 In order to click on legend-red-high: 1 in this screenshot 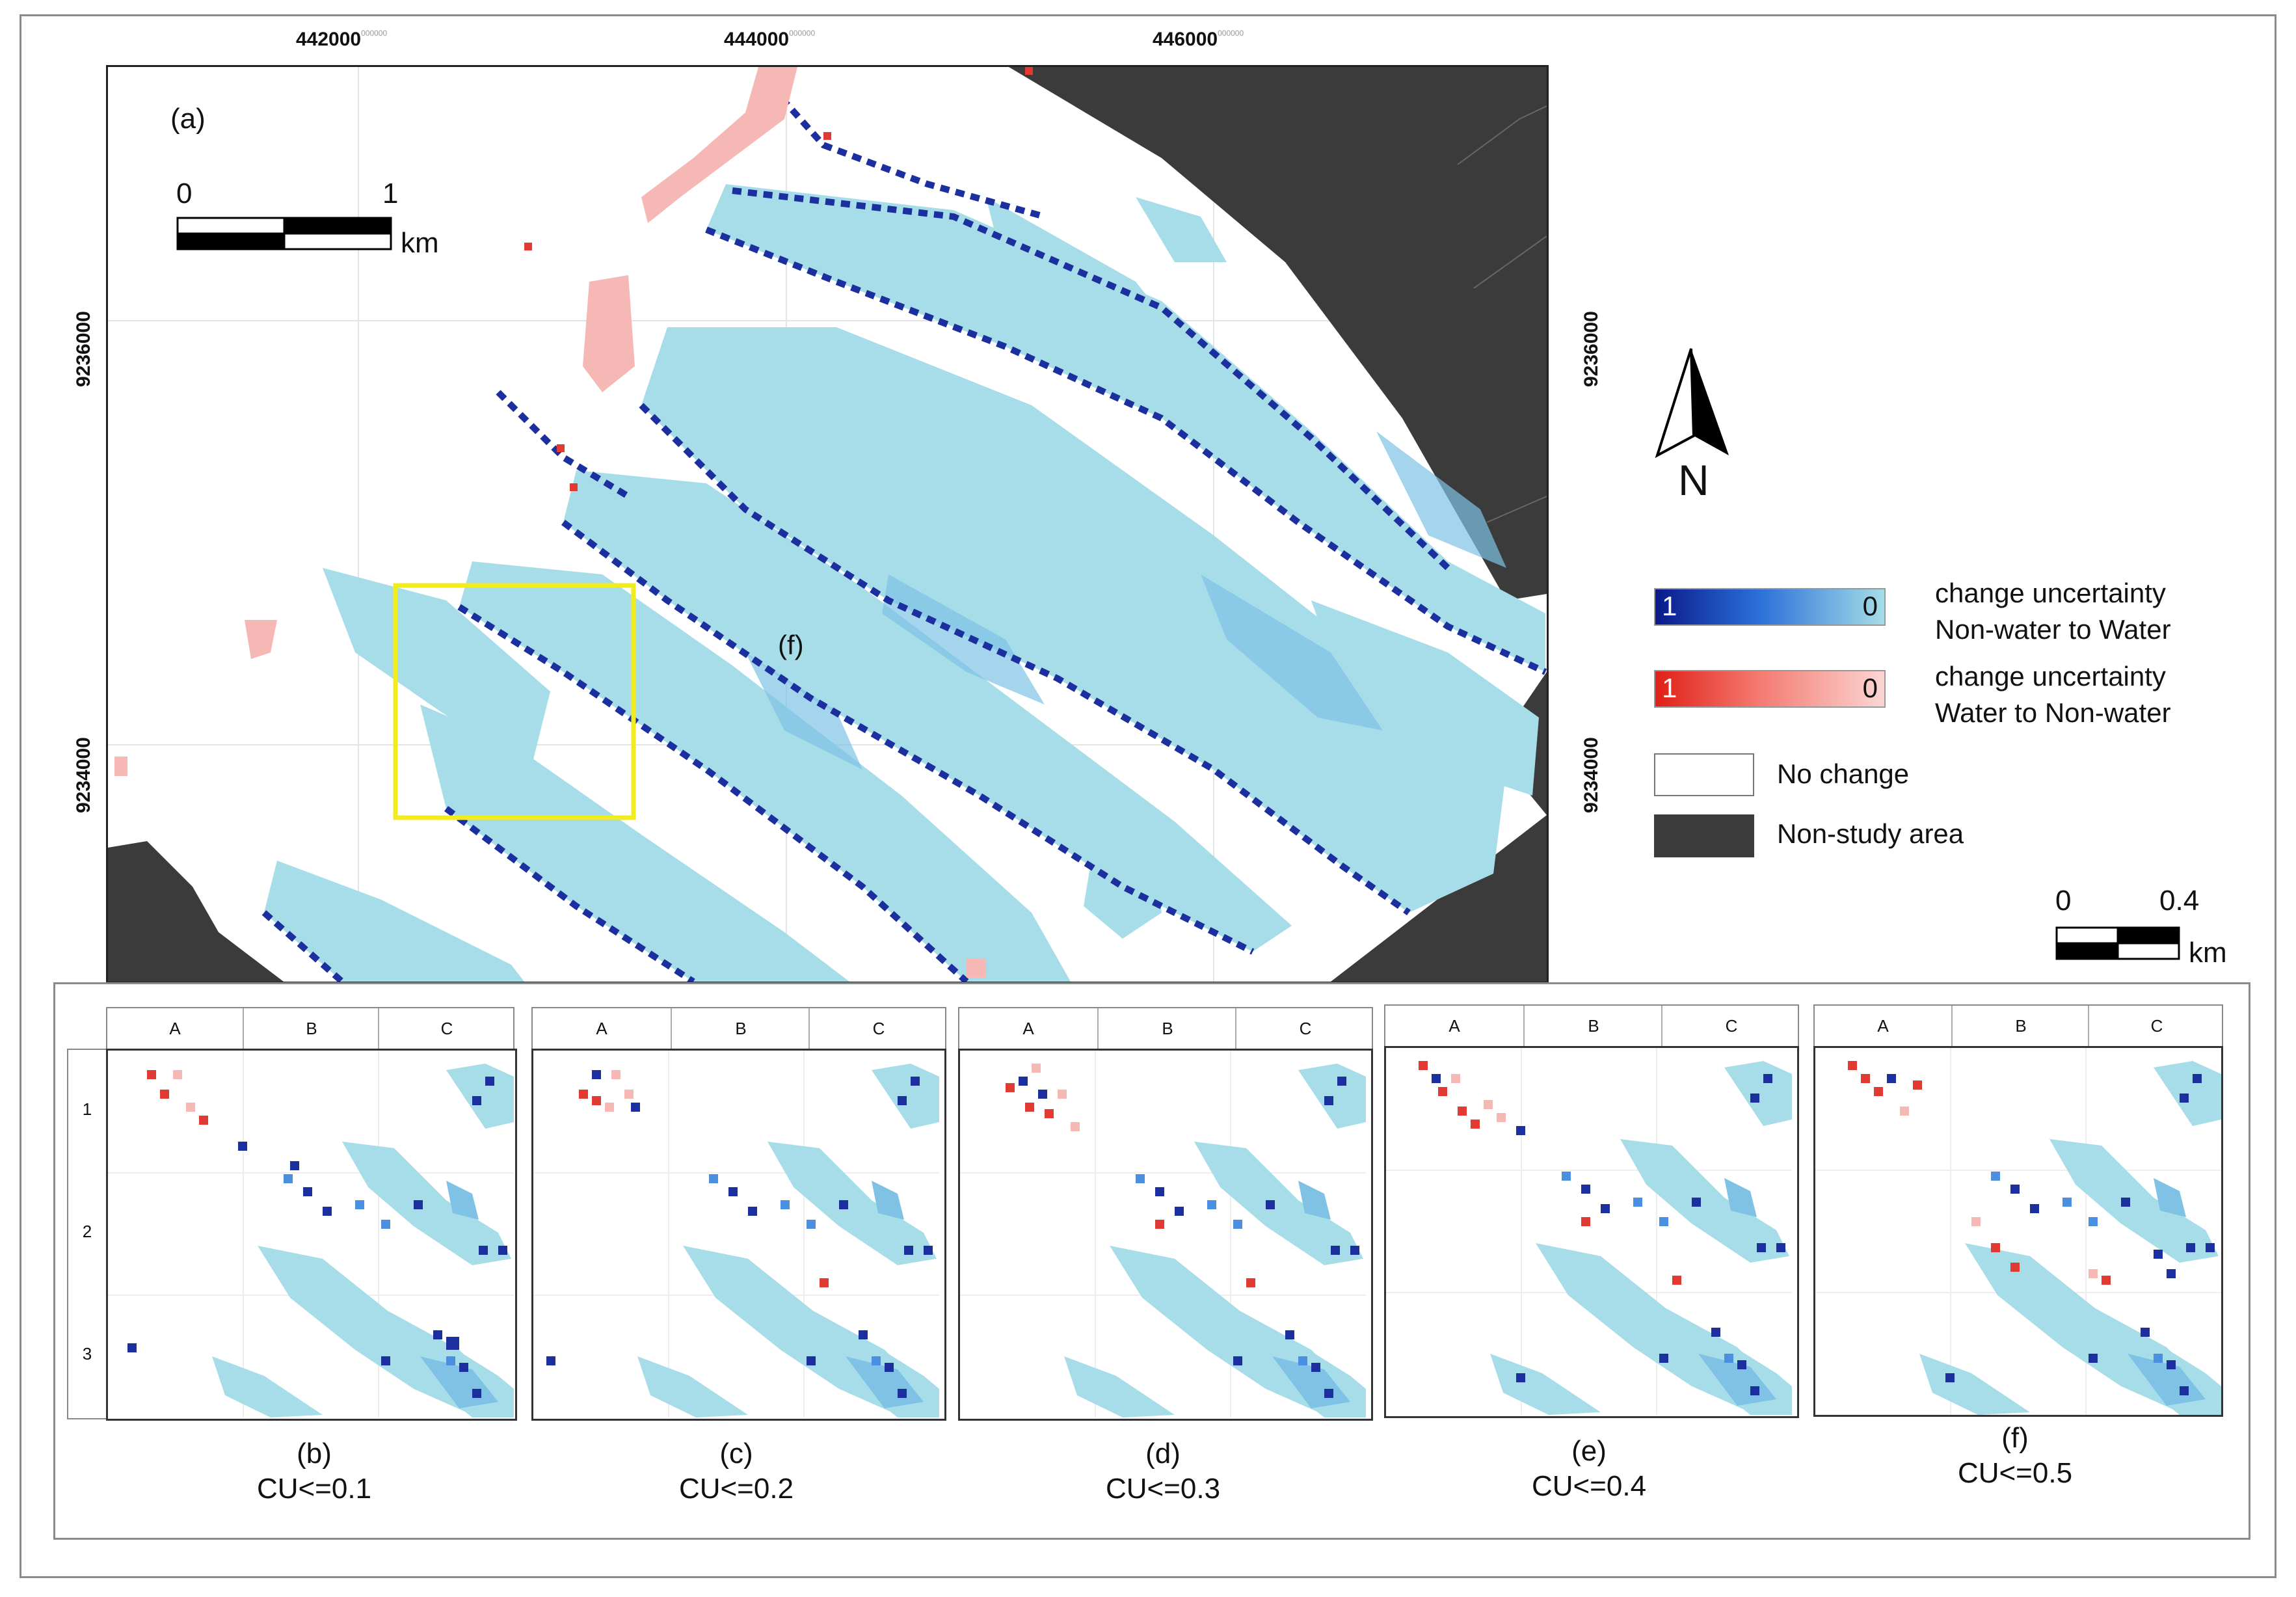, I will do `click(1669, 688)`.